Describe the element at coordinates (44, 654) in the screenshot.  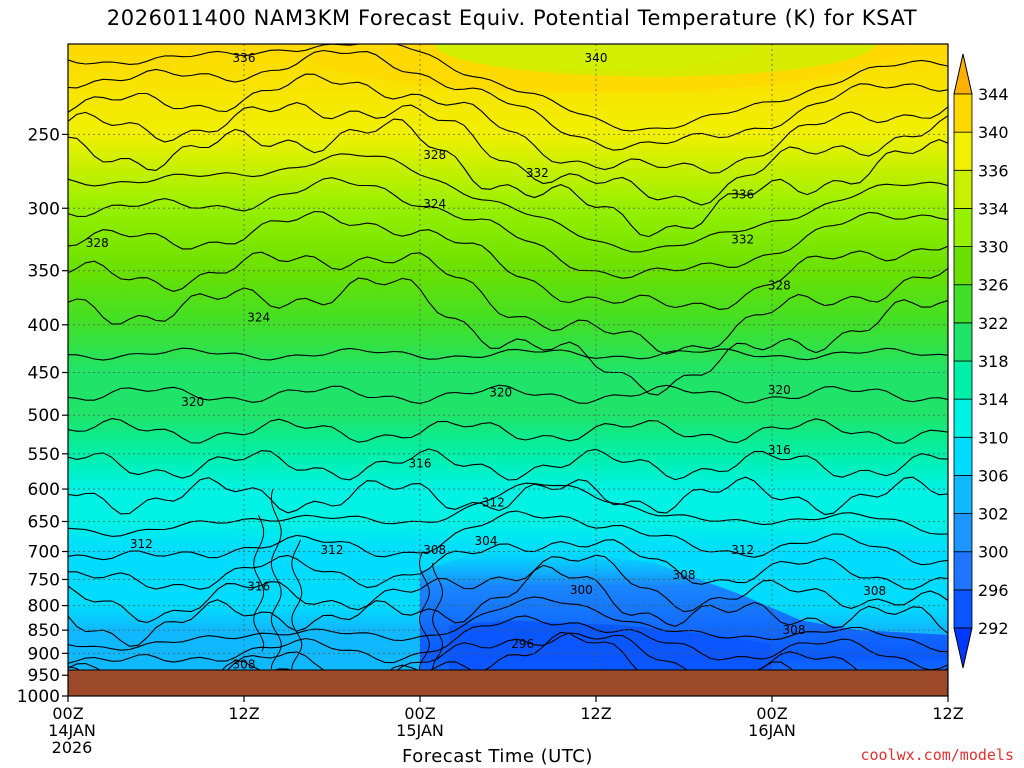
I see `y-tick-label: 900` at that location.